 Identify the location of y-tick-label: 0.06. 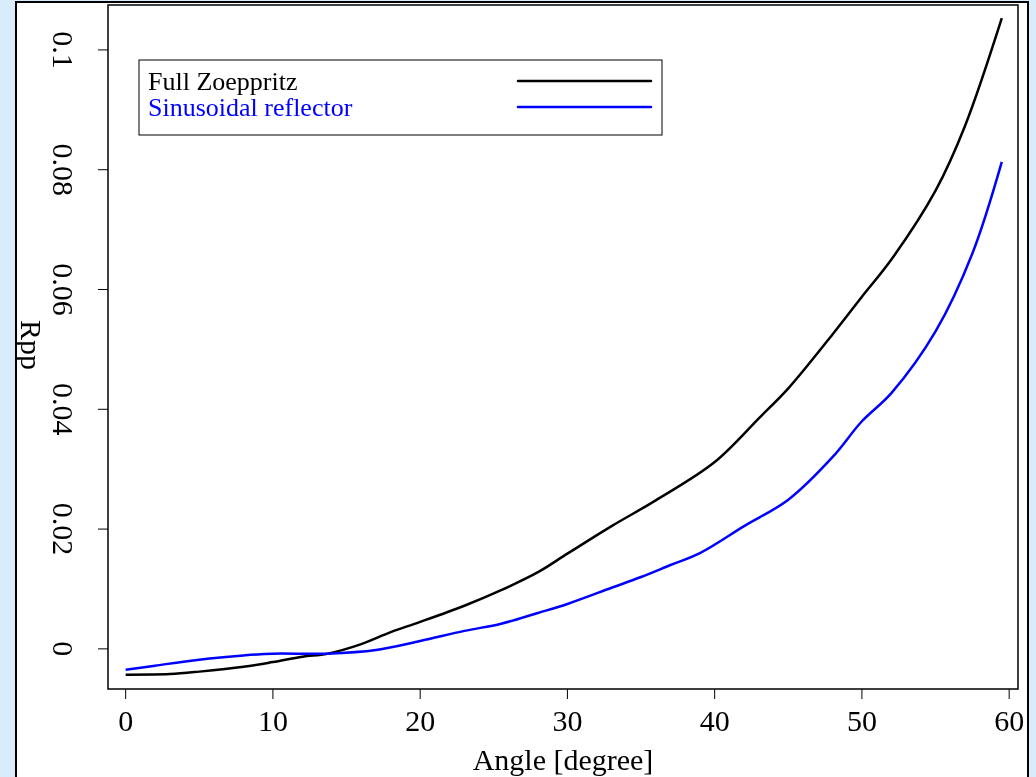
(64, 289).